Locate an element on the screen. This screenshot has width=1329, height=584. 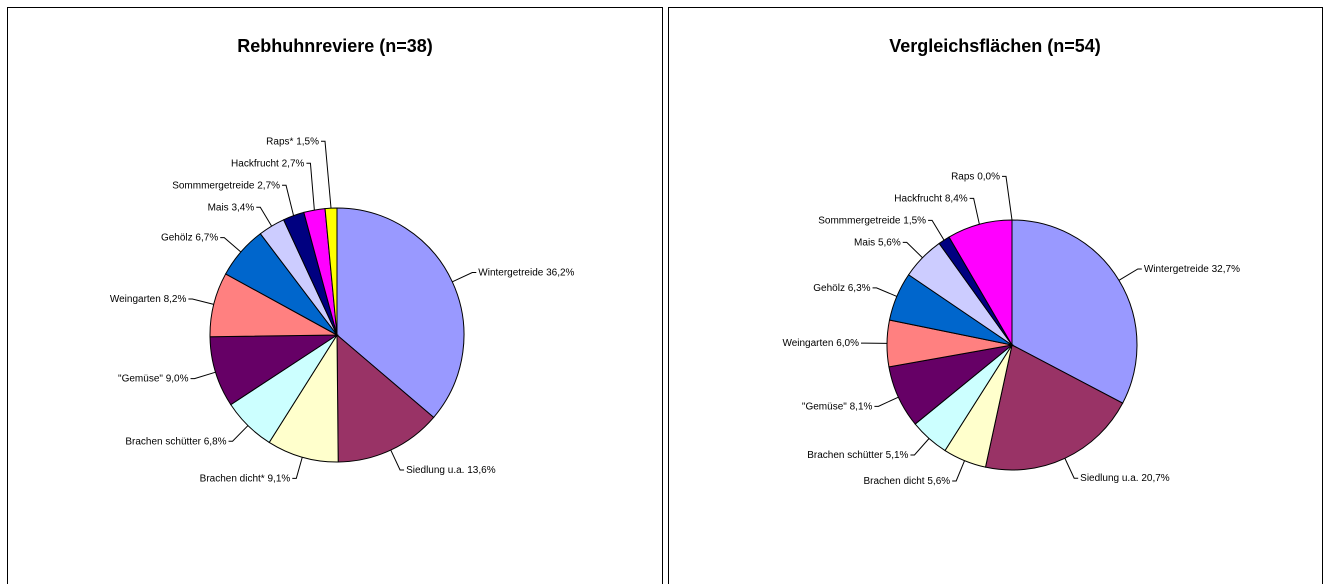
slice-name: Raps* is located at coordinates (279, 141).